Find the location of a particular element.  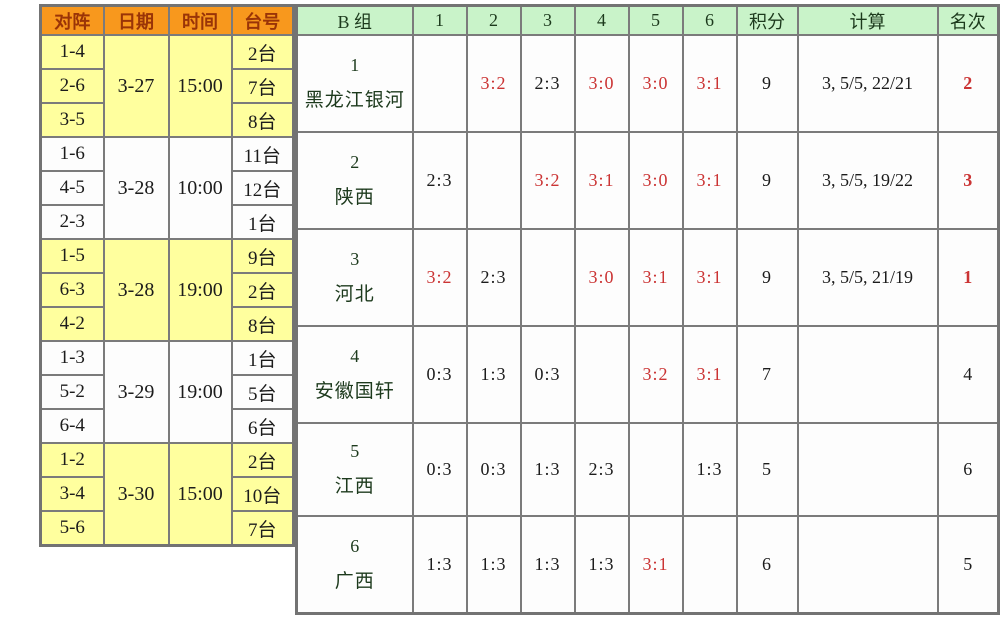

team-number: 6 is located at coordinates (355, 545).